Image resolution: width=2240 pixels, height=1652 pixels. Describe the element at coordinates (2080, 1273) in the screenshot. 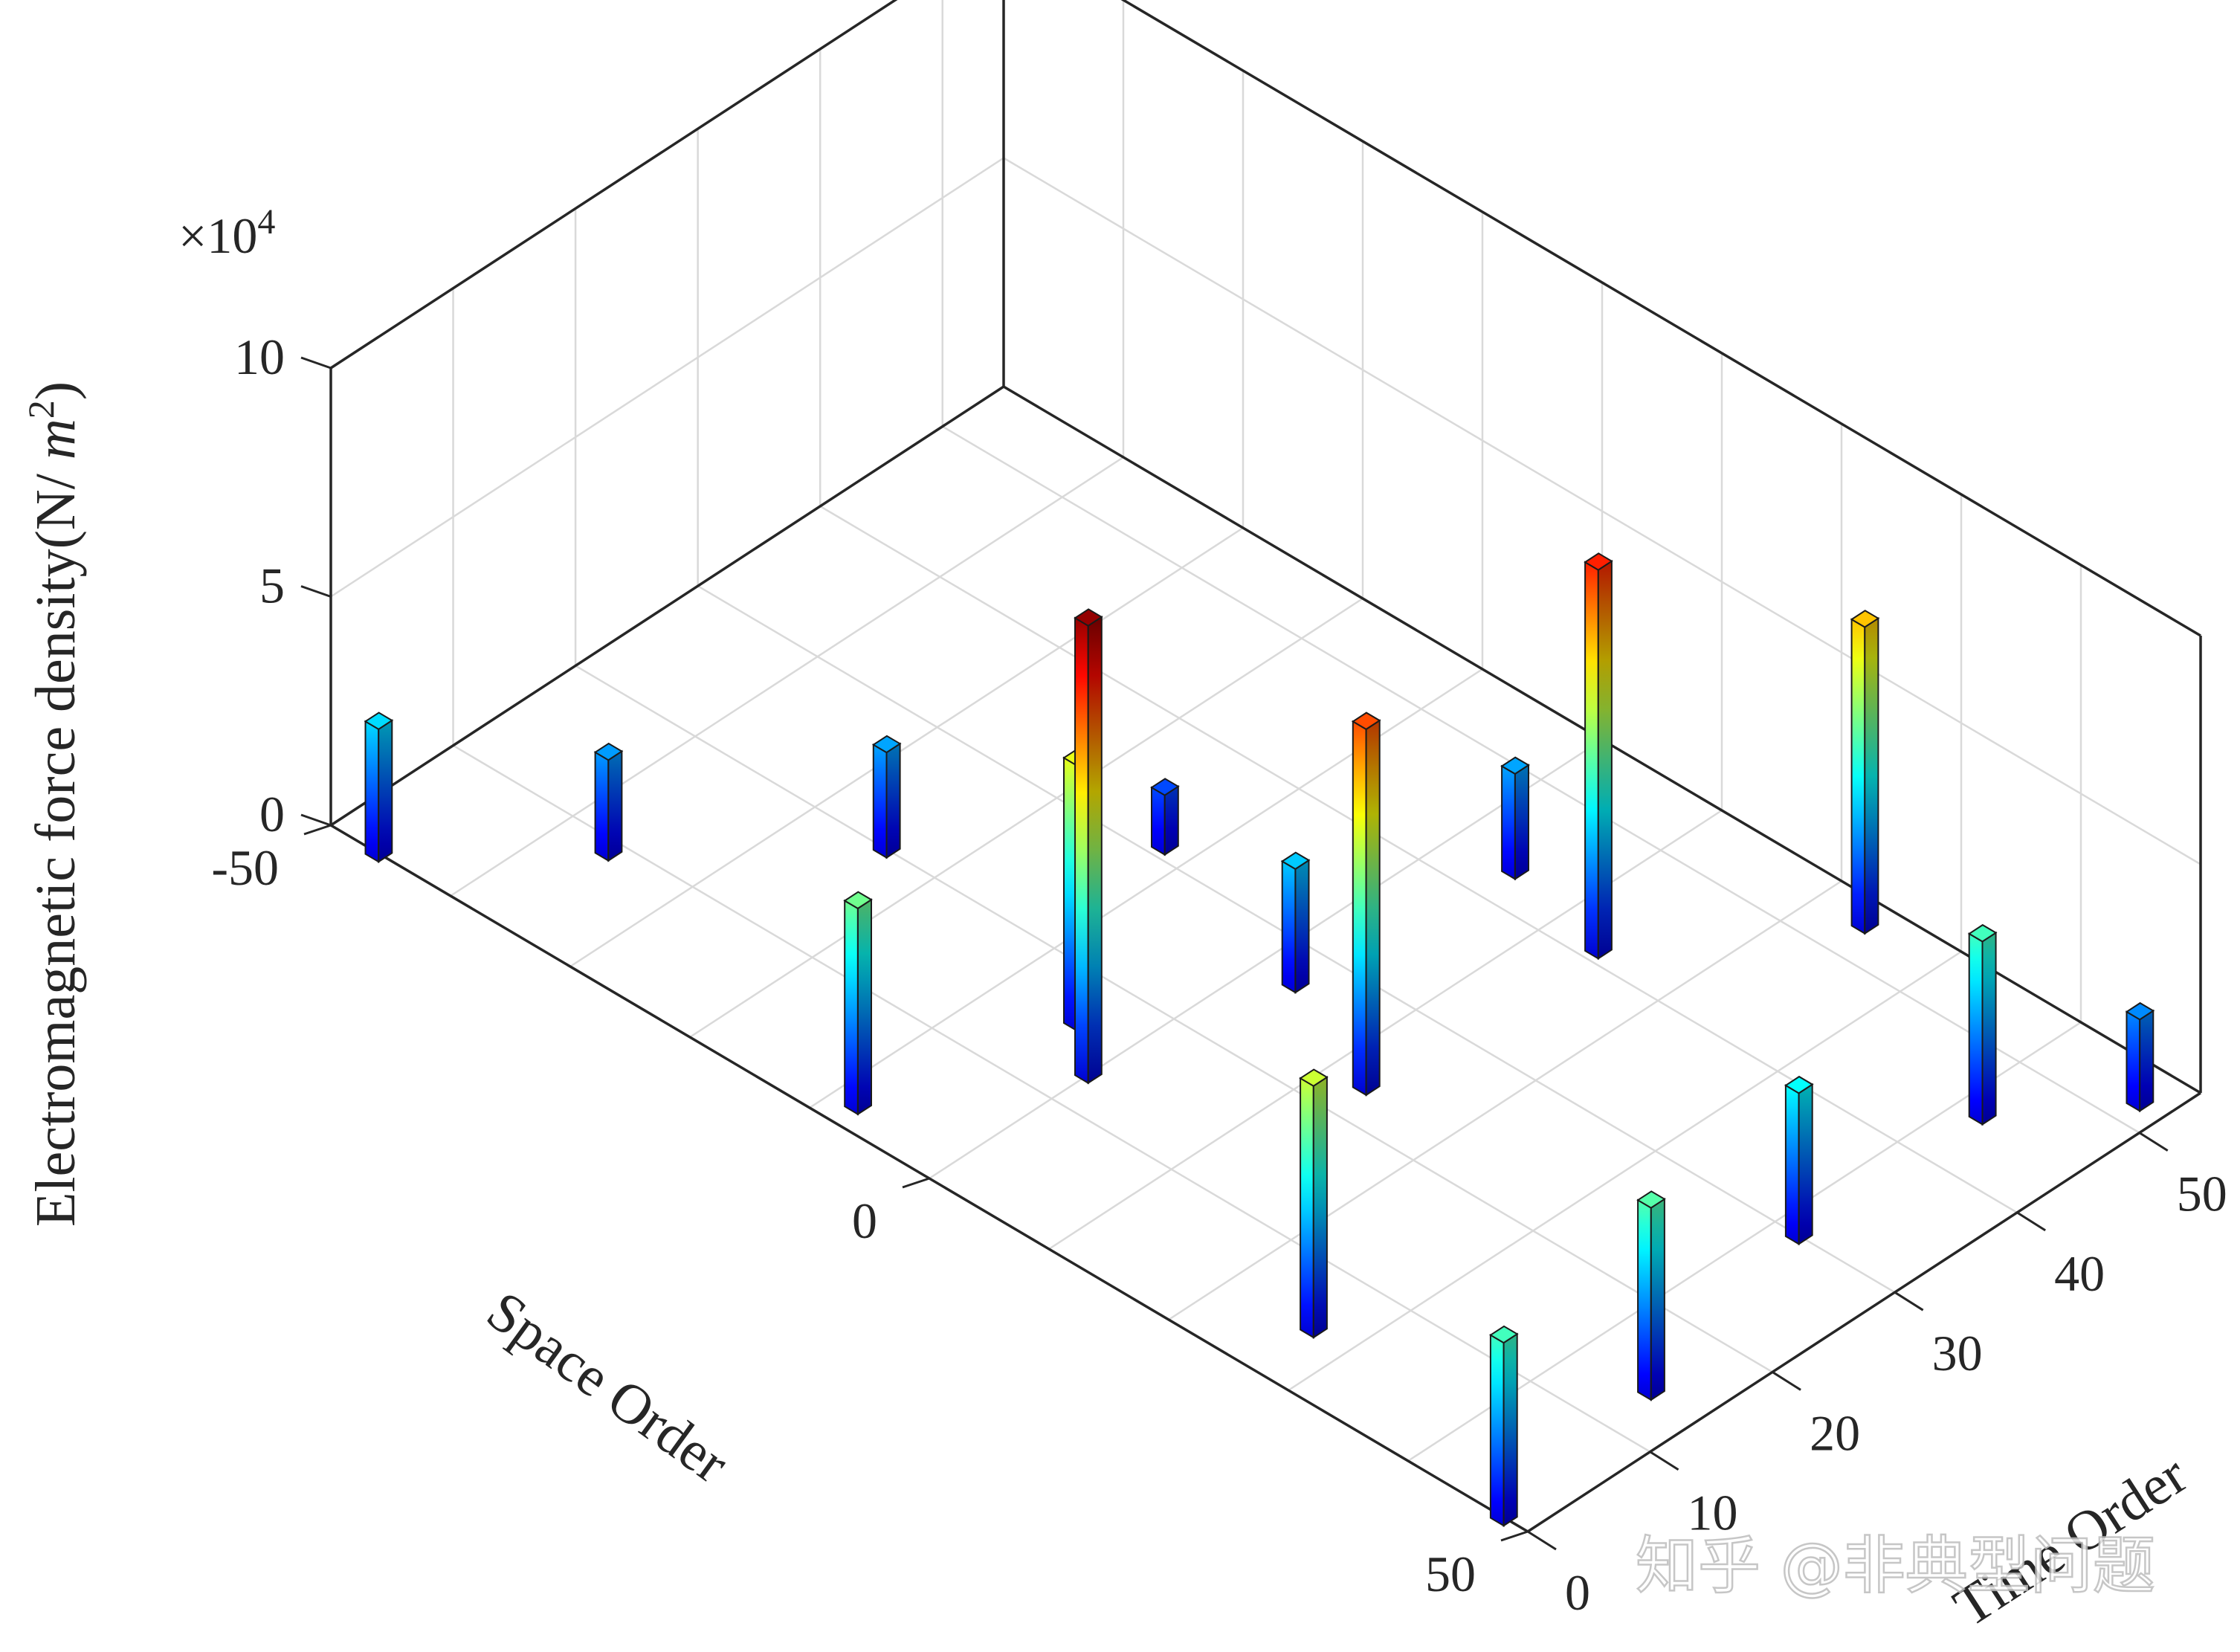

I see `y-tick-label: 40` at that location.